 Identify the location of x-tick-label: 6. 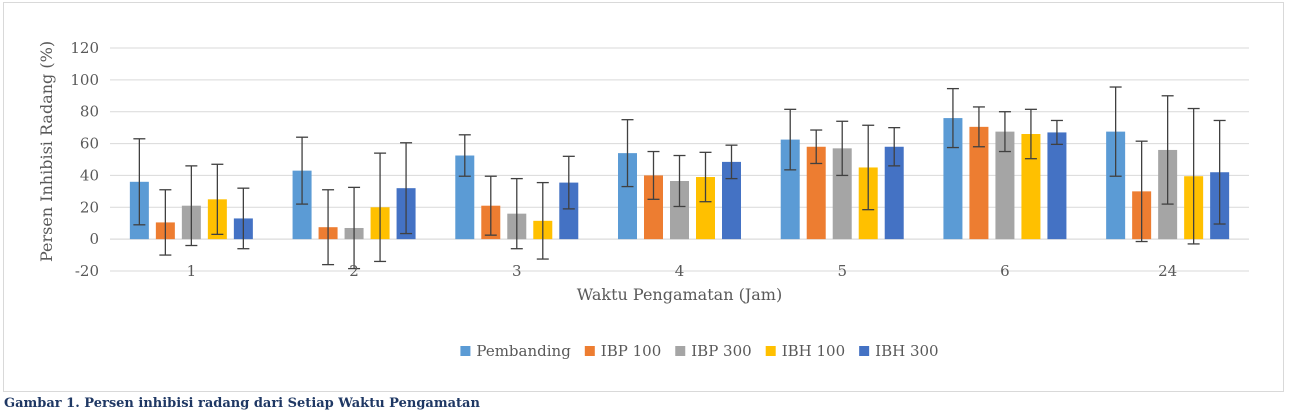
(1005, 271).